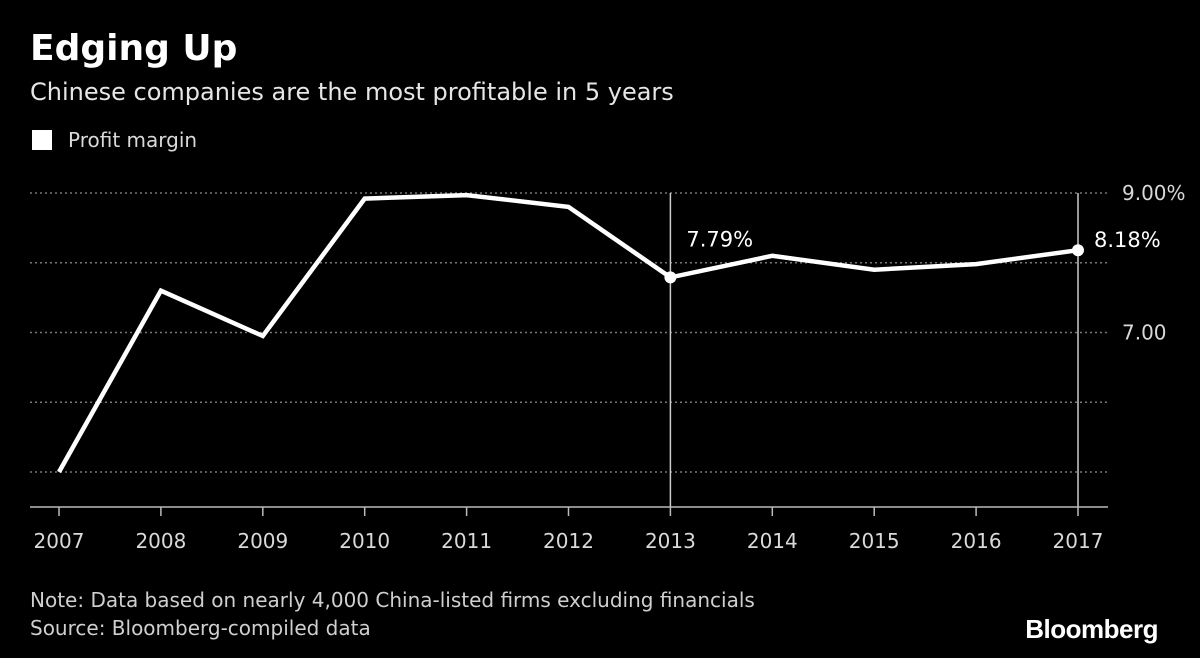 The width and height of the screenshot is (1200, 658). I want to click on legend-label: Profit margin, so click(133, 140).